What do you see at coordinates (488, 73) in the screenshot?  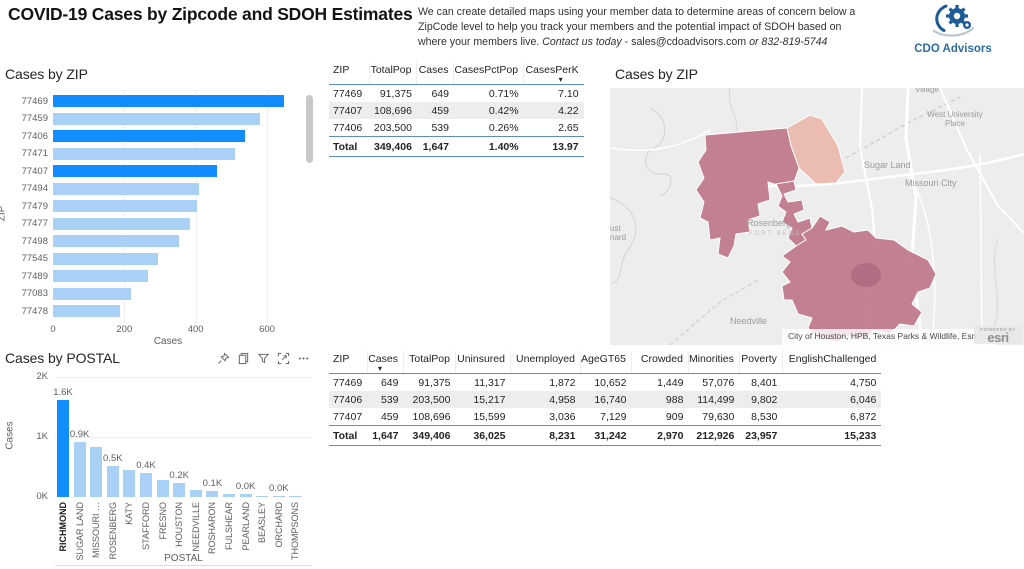 I see `column-header-CasesPctPop: CasesPctPop▾` at bounding box center [488, 73].